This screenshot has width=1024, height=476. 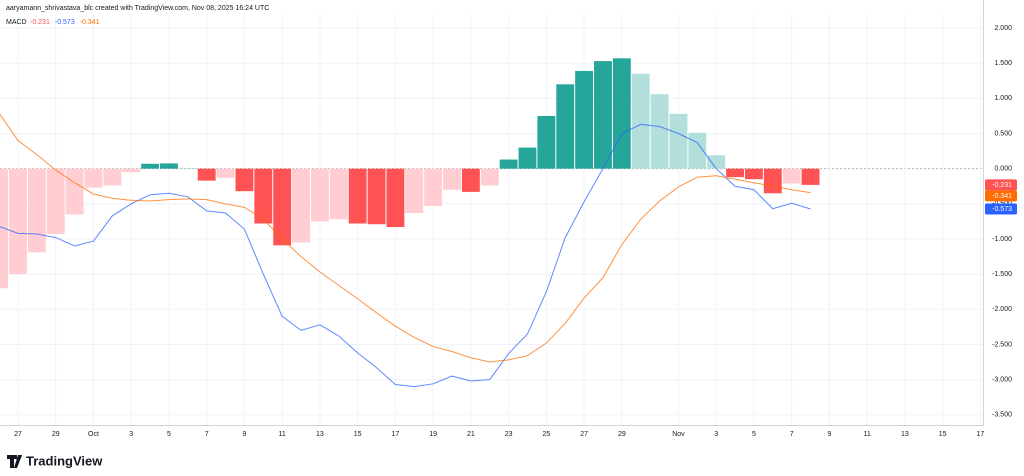 What do you see at coordinates (1003, 63) in the screenshot?
I see `y-tick-label: 1.500` at bounding box center [1003, 63].